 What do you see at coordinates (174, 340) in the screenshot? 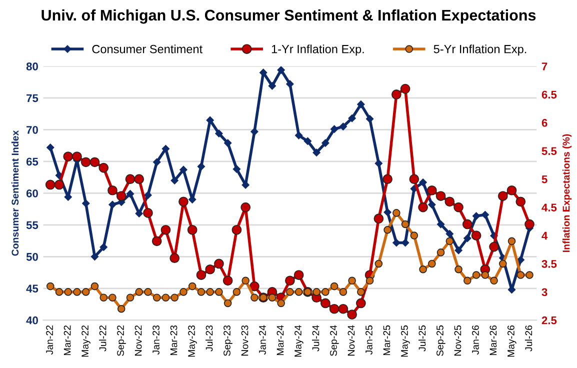
I see `x-tick-label: Mar-23` at bounding box center [174, 340].